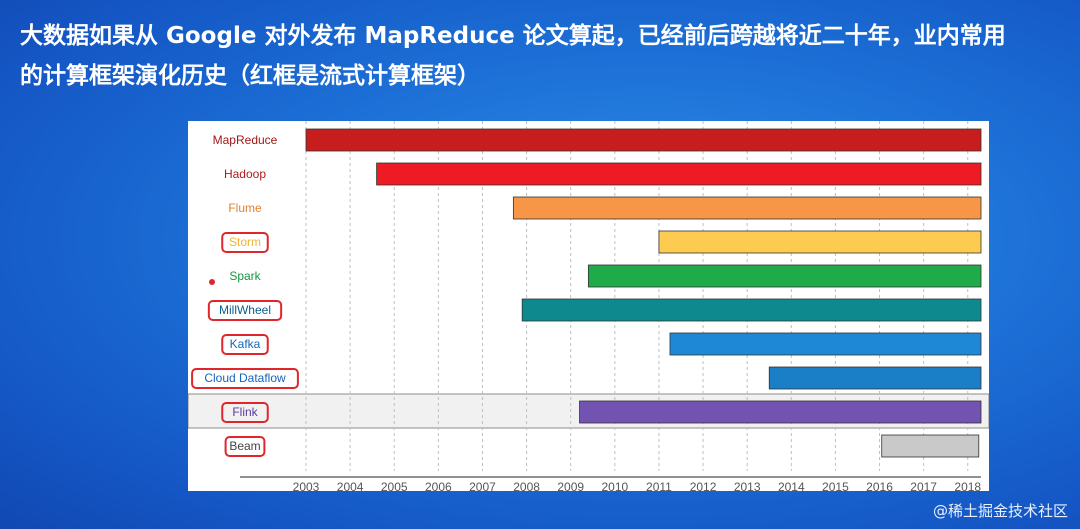  I want to click on x-tick-label-2005: 2005, so click(394, 485).